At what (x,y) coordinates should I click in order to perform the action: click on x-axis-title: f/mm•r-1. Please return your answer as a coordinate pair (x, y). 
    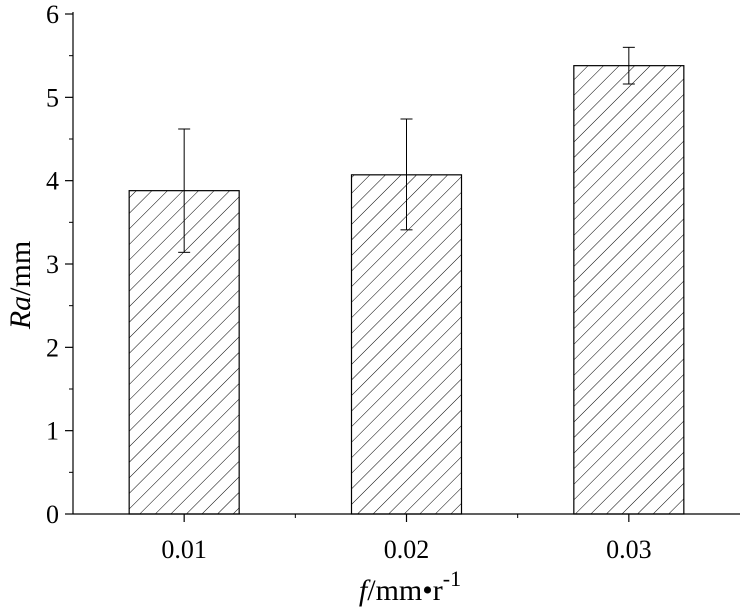
    Looking at the image, I should click on (410, 586).